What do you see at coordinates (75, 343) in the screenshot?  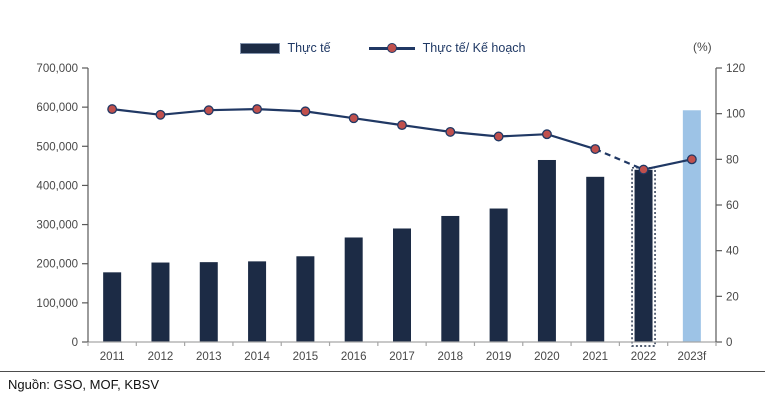 I see `left-axis-tick-label: 0` at bounding box center [75, 343].